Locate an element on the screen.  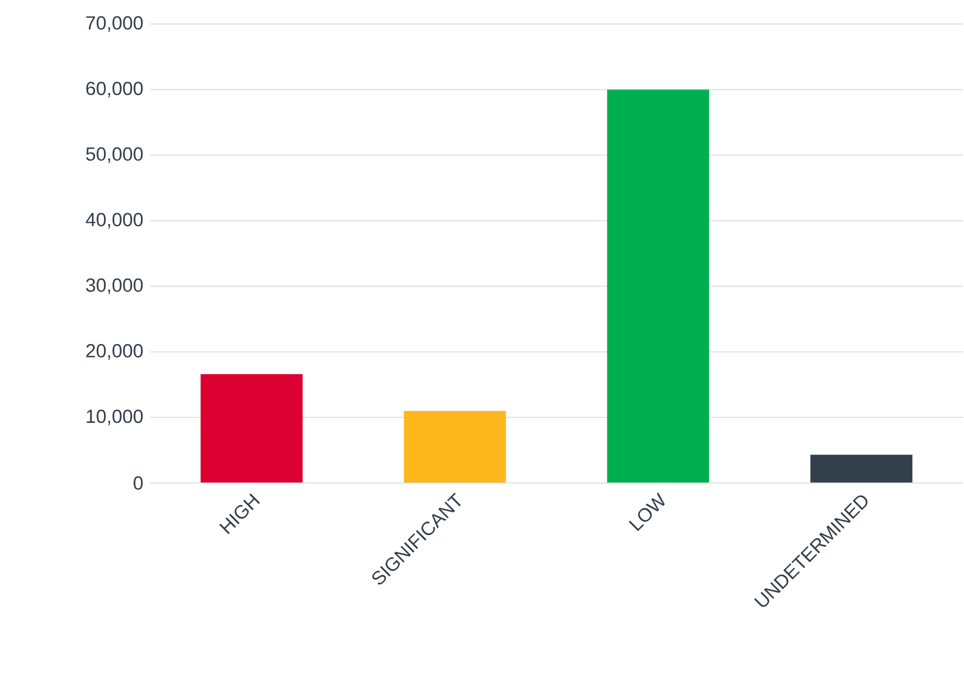
y-tick-label: 40,000 is located at coordinates (114, 220).